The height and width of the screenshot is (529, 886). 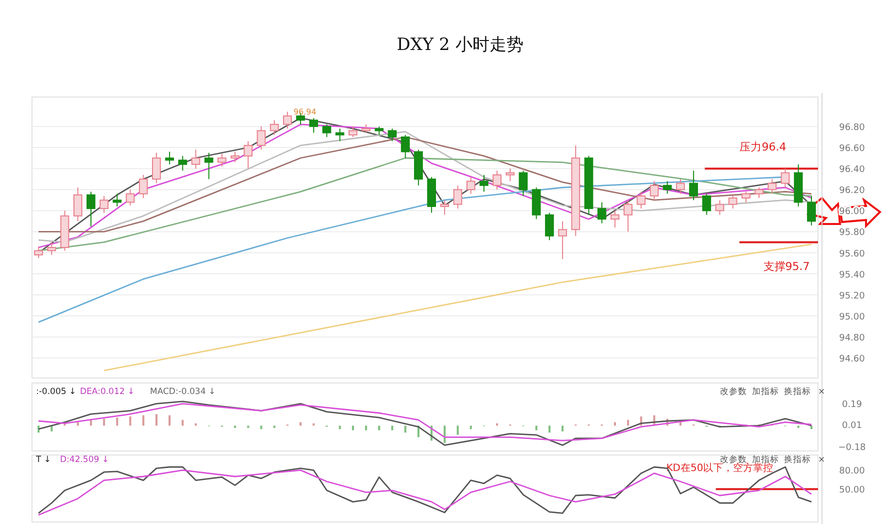 What do you see at coordinates (852, 338) in the screenshot?
I see `y-tick-label: 94.80` at bounding box center [852, 338].